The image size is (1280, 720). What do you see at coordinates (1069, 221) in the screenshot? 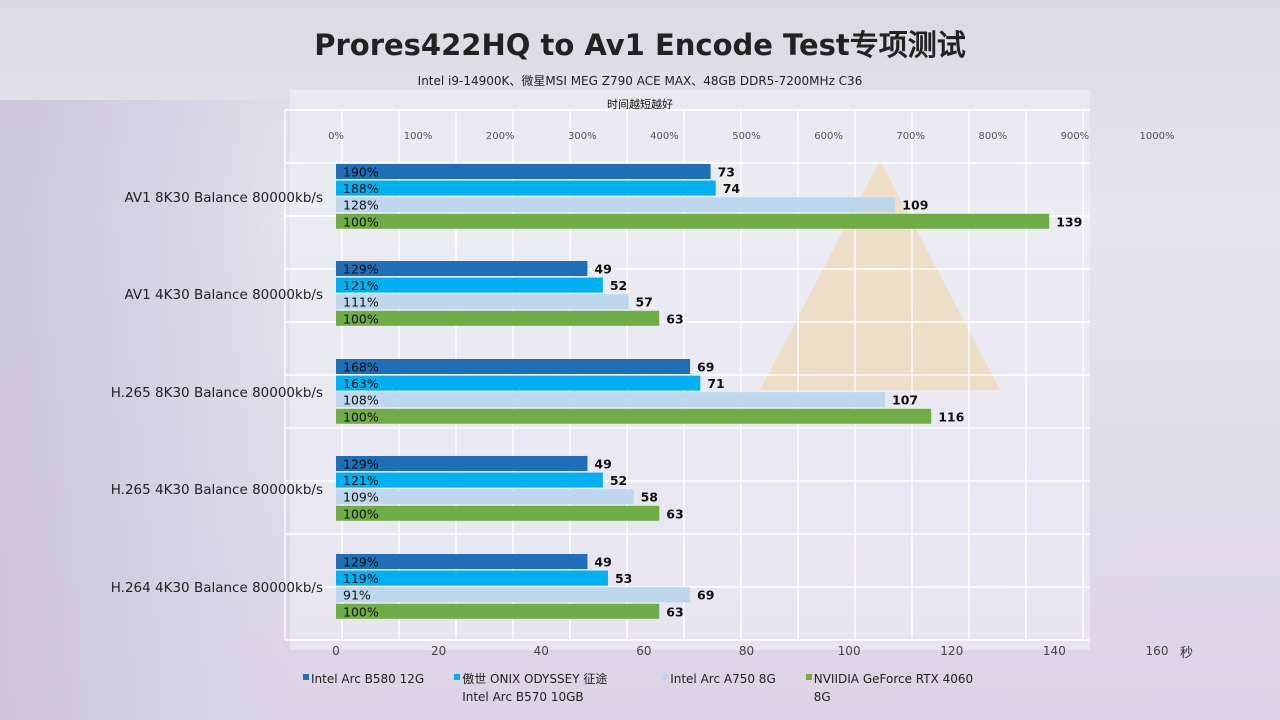
I see `bar-value-label: 139` at bounding box center [1069, 221].